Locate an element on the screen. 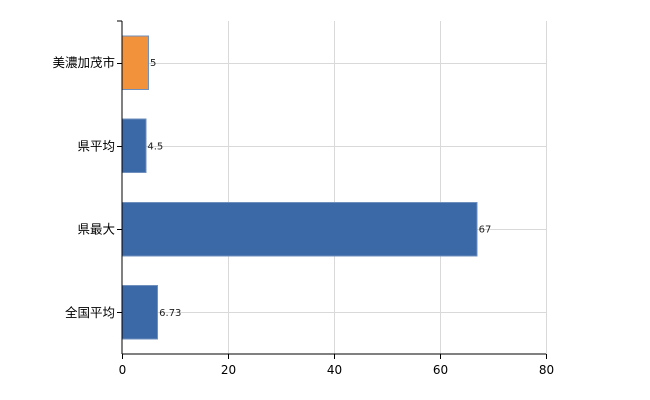 The width and height of the screenshot is (650, 400). x-tick-label: 40 is located at coordinates (334, 370).